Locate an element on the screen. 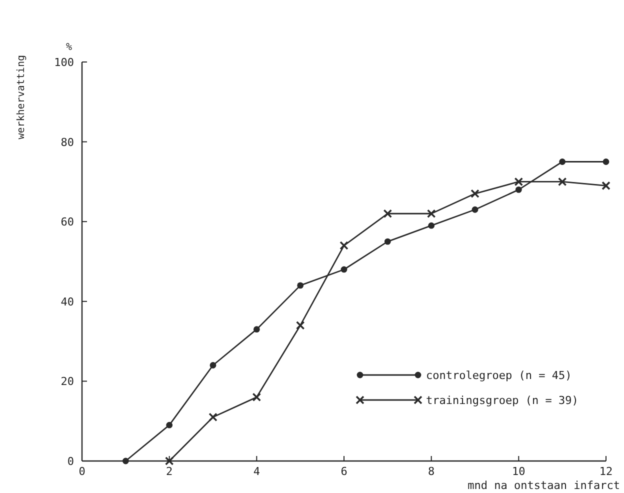 Image resolution: width=624 pixels, height=493 pixels. y-tick-label: 100 is located at coordinates (64, 62).